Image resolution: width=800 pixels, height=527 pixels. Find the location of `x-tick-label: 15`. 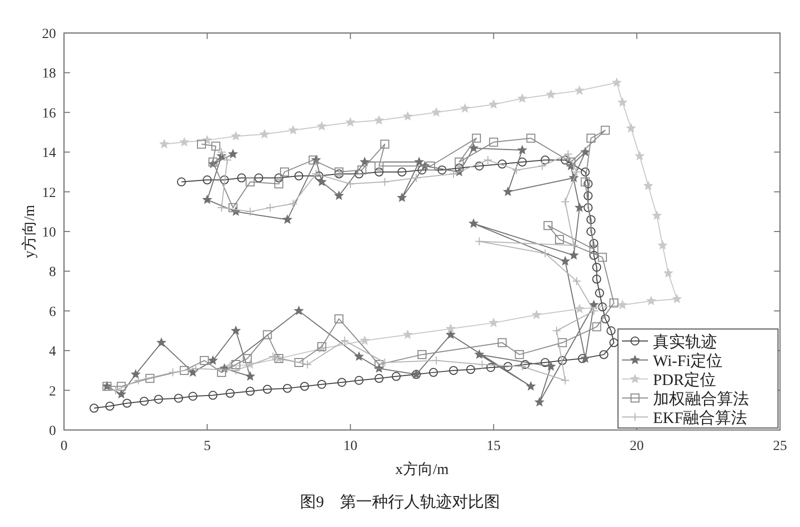

x-tick-label: 15 is located at coordinates (493, 446).